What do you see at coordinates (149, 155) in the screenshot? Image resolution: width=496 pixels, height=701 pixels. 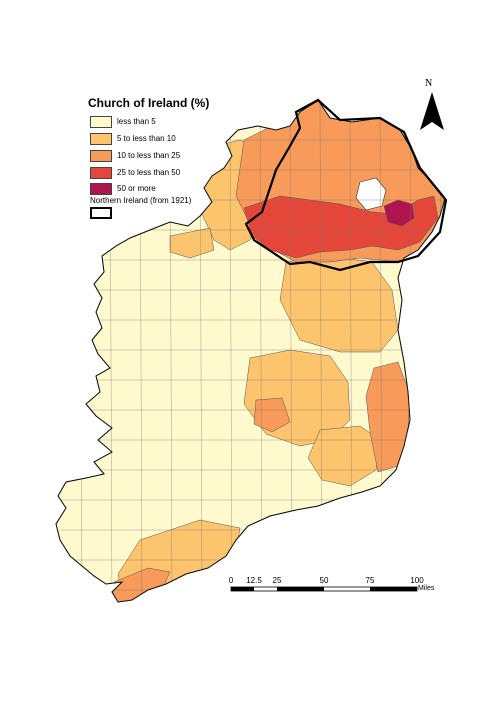 I see `legend-label: 10 to less than 25` at bounding box center [149, 155].